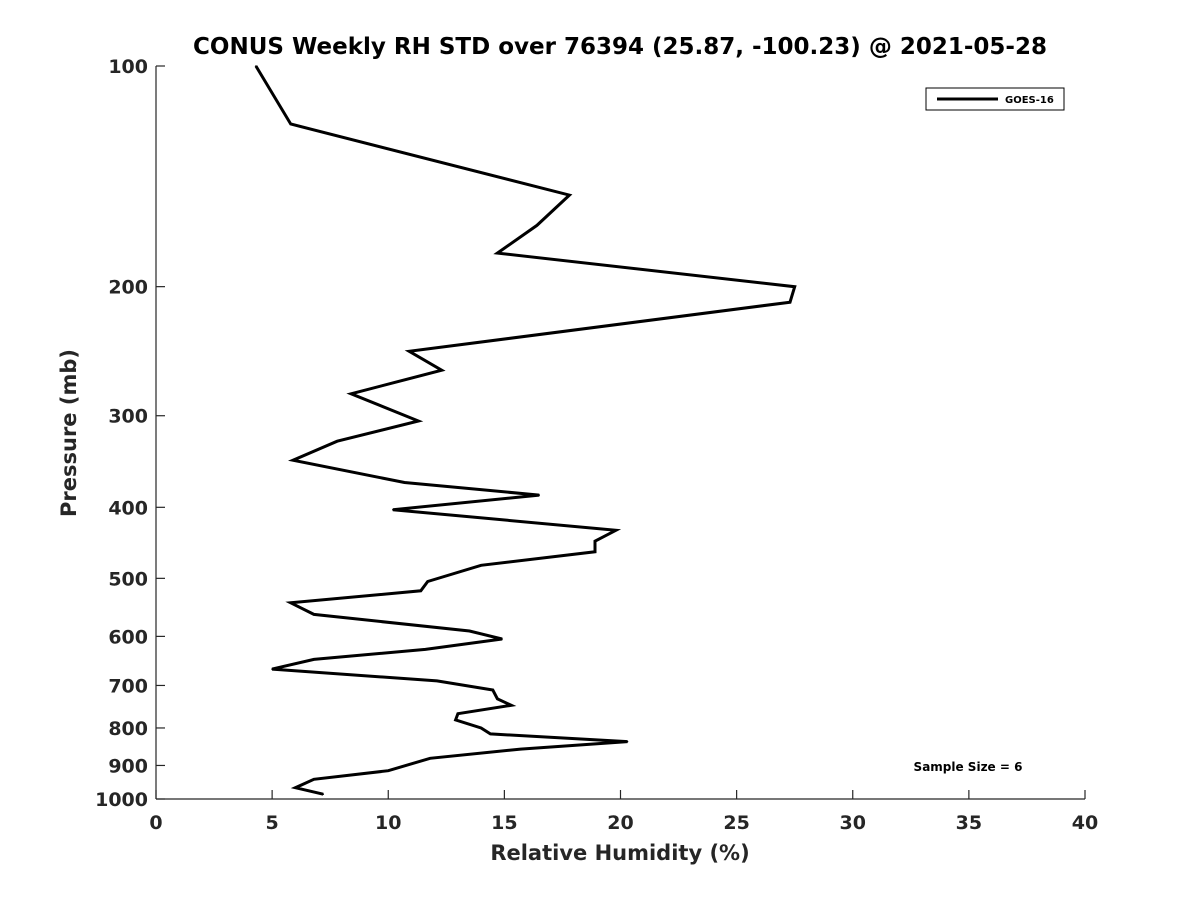  I want to click on legend: GOES-16, so click(995, 99).